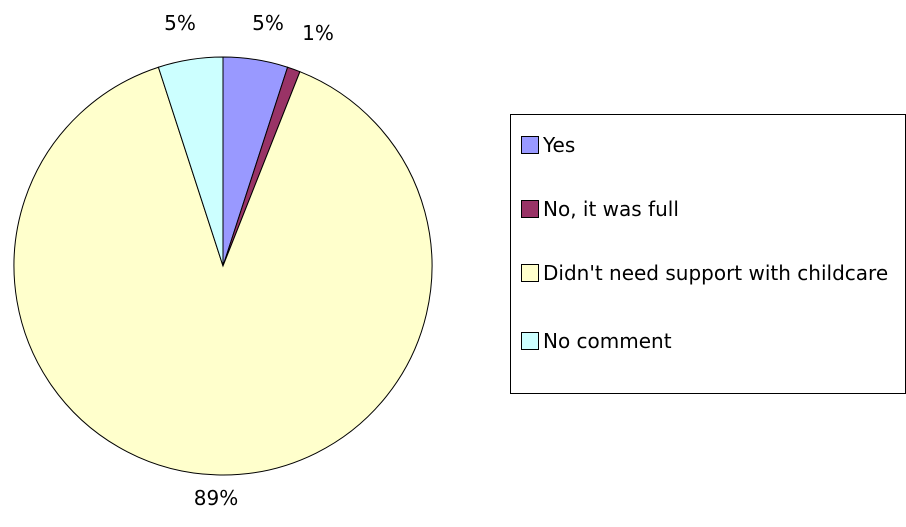  What do you see at coordinates (611, 209) in the screenshot?
I see `legend-label-1: No, it was full` at bounding box center [611, 209].